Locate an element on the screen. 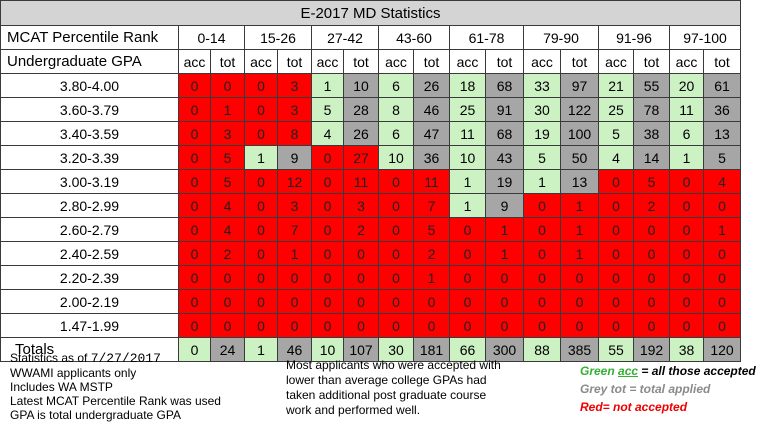  total-tot-cell: 192 is located at coordinates (651, 349).